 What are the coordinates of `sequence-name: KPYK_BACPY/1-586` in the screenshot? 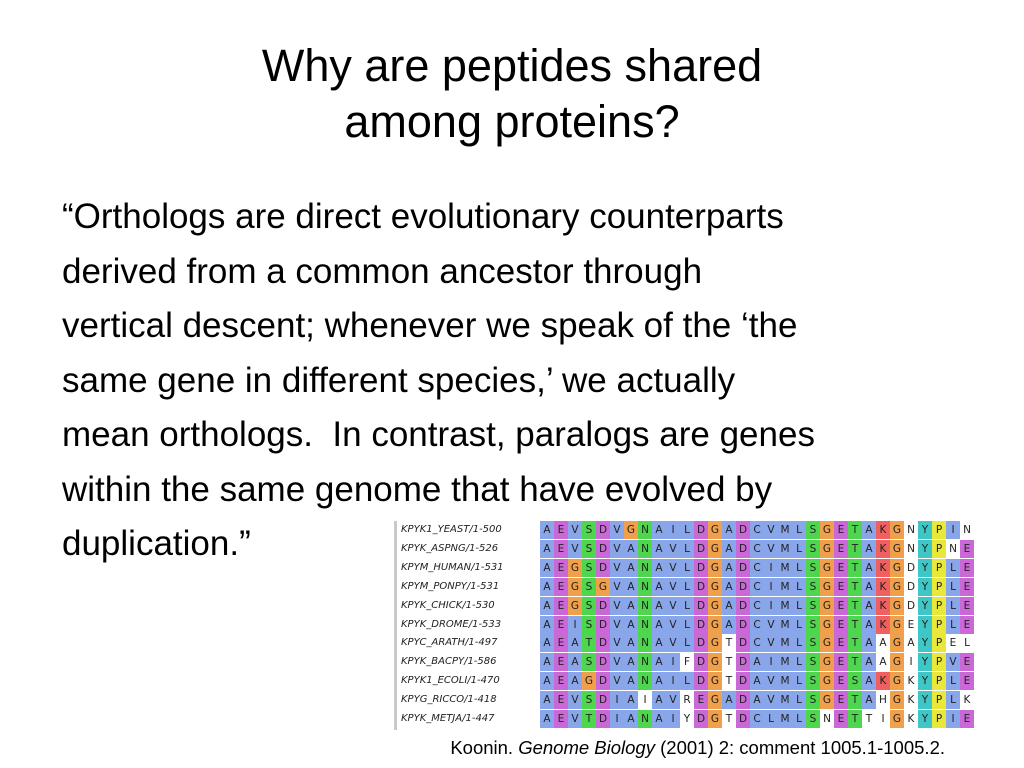 It's located at (449, 662).